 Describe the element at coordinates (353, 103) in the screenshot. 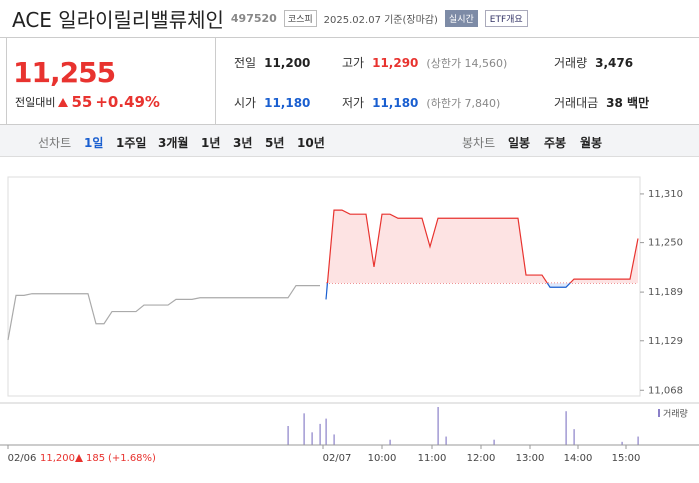

I see `stat-label: 저가` at that location.